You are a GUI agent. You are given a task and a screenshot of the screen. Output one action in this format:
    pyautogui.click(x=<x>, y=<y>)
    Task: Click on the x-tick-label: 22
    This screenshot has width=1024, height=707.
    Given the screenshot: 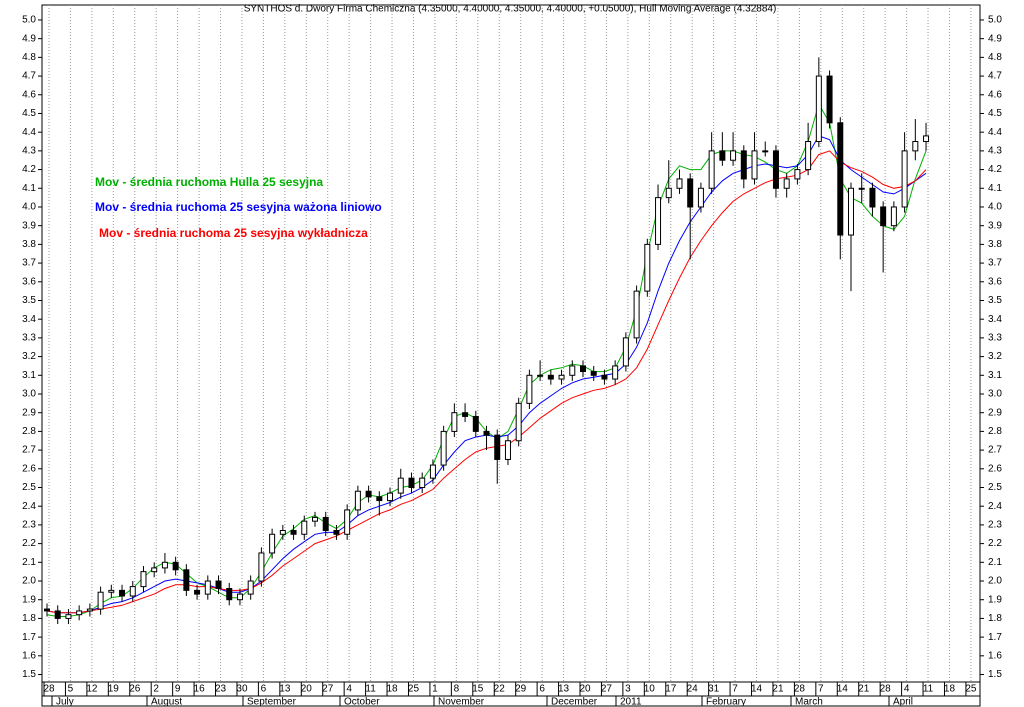 What is the action you would take?
    pyautogui.click(x=500, y=689)
    